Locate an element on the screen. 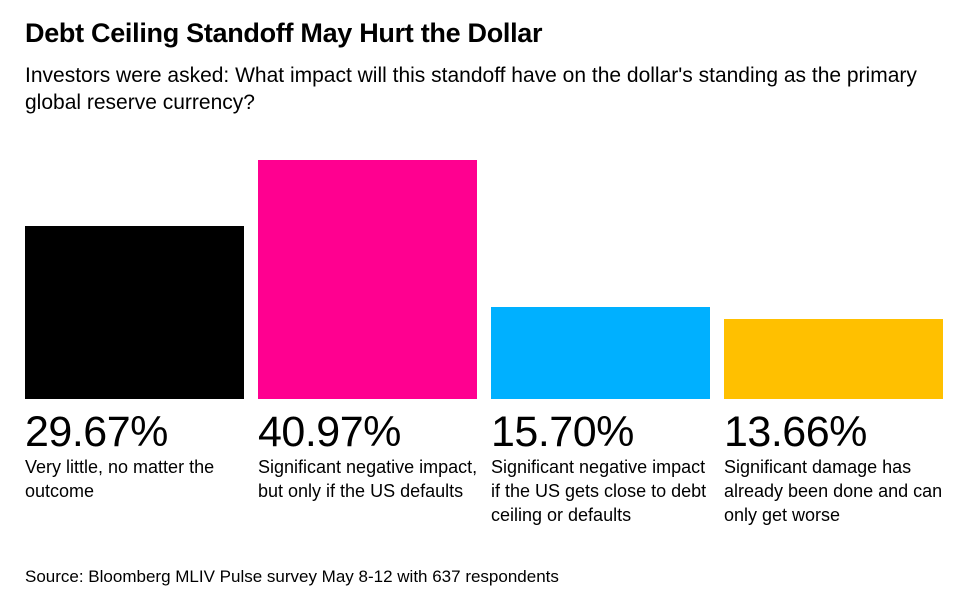 This screenshot has width=979, height=606. value-label: 15.70% is located at coordinates (562, 432).